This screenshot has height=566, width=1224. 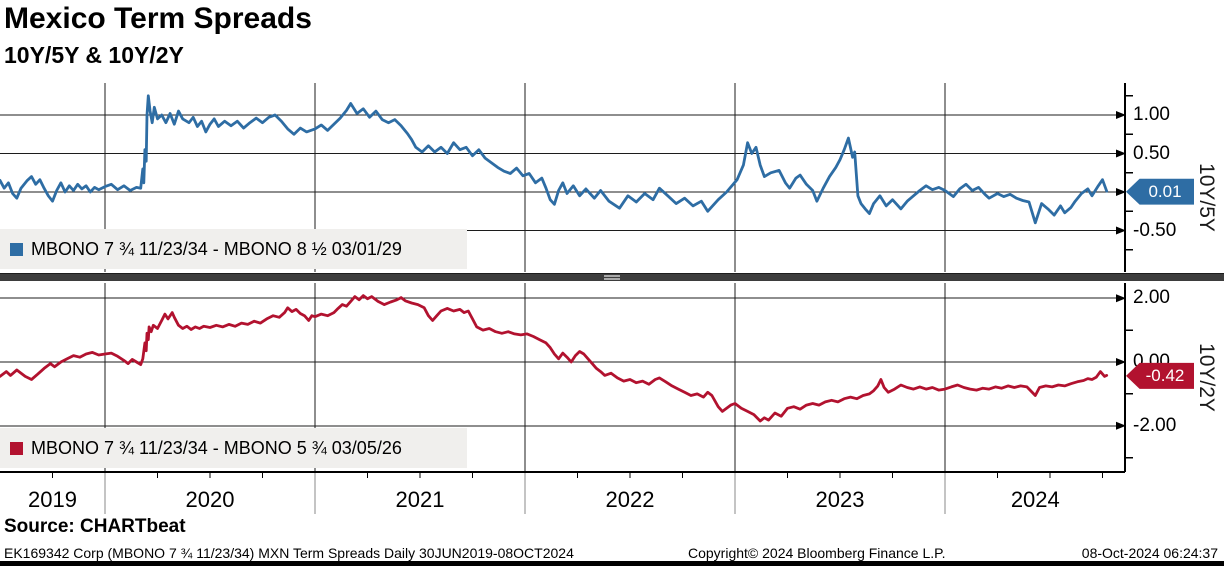 I want to click on x-tick-label: 2020, so click(x=210, y=499).